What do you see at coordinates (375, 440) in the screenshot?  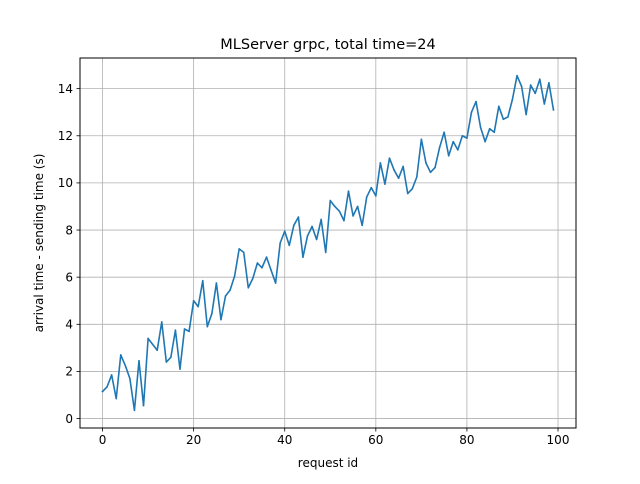 I see `x-tick-label: 60` at bounding box center [375, 440].